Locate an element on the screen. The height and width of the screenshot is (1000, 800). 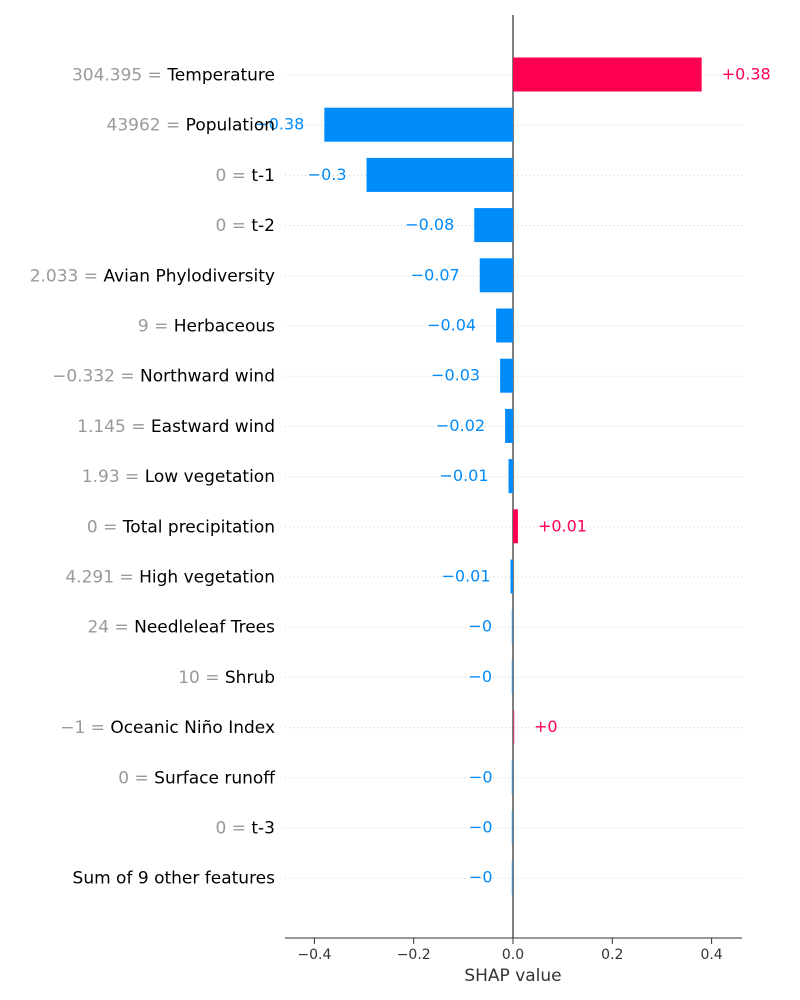
shap-value-label: +0.38 is located at coordinates (746, 74).